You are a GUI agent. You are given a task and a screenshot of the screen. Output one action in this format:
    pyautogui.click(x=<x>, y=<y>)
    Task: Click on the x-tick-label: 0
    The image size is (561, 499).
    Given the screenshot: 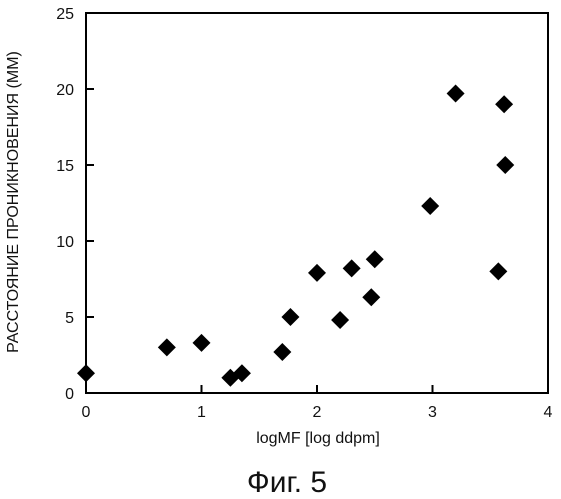 What is the action you would take?
    pyautogui.click(x=86, y=412)
    